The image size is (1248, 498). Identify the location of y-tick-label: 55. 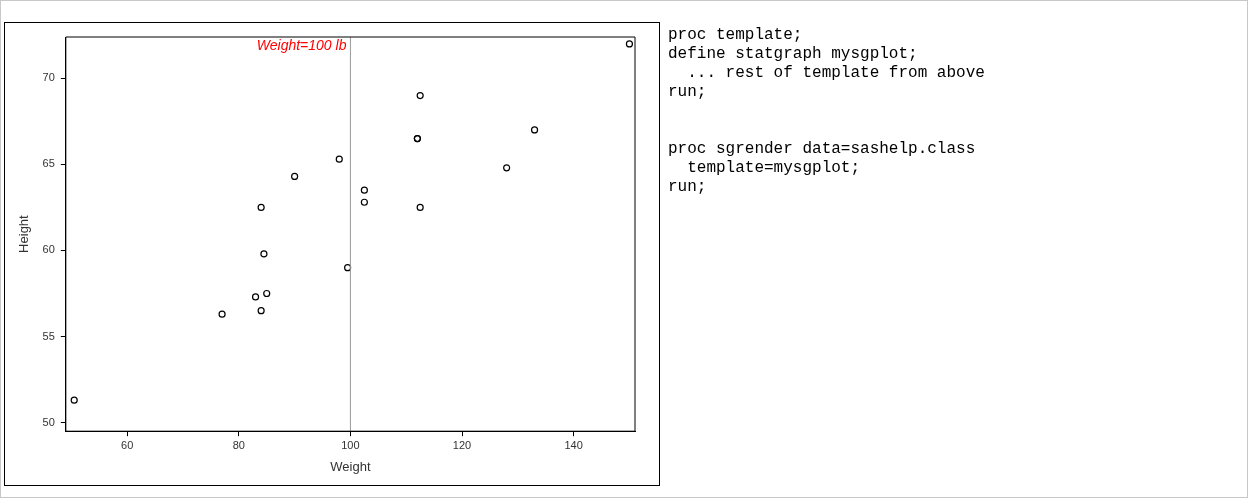
(48, 335).